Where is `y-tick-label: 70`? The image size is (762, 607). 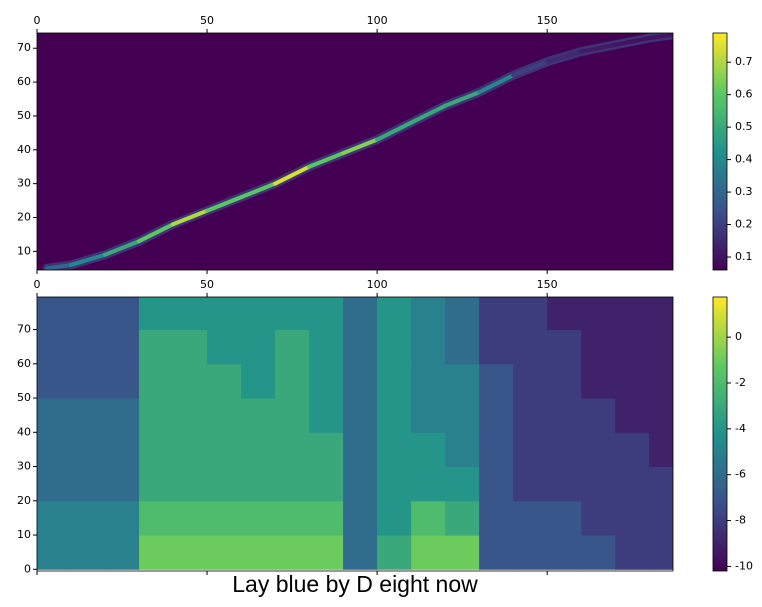
y-tick-label: 70 is located at coordinates (24, 329).